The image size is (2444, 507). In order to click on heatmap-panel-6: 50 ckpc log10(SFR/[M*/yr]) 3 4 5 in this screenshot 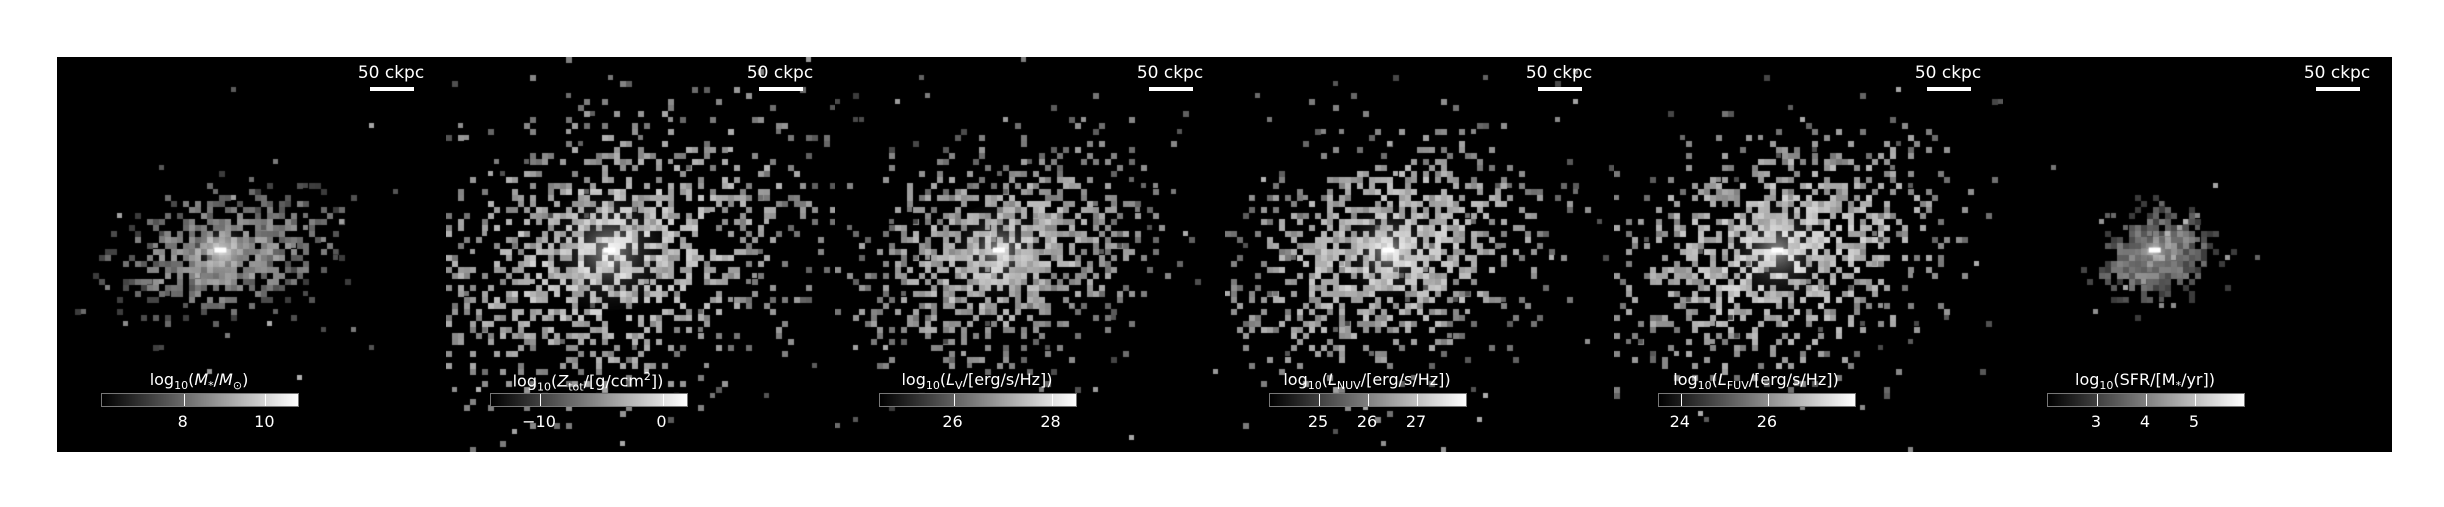, I will do `click(2197, 254)`.